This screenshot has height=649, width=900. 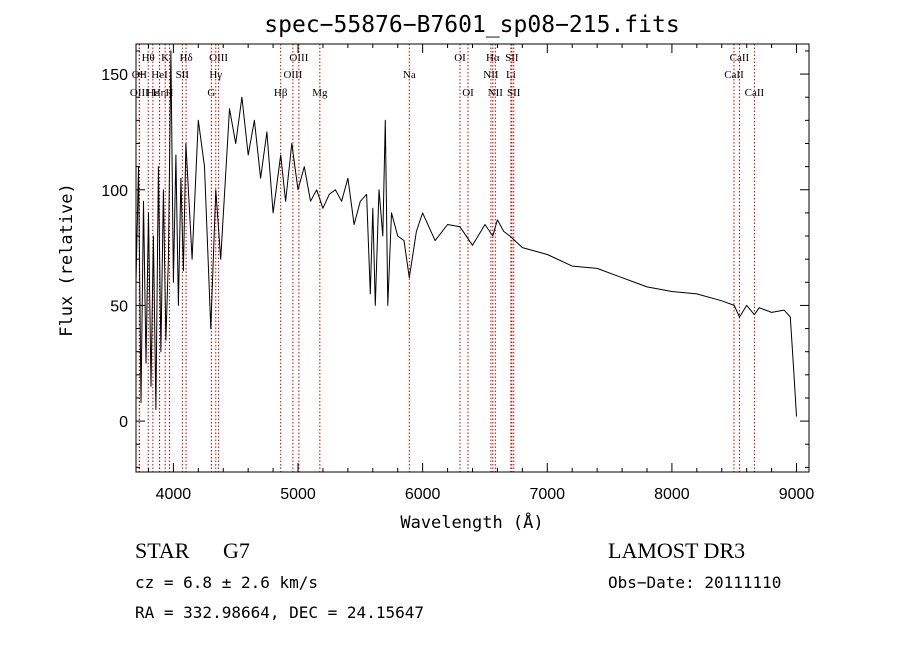 I want to click on spectral-line-label: Hα, so click(x=493, y=58).